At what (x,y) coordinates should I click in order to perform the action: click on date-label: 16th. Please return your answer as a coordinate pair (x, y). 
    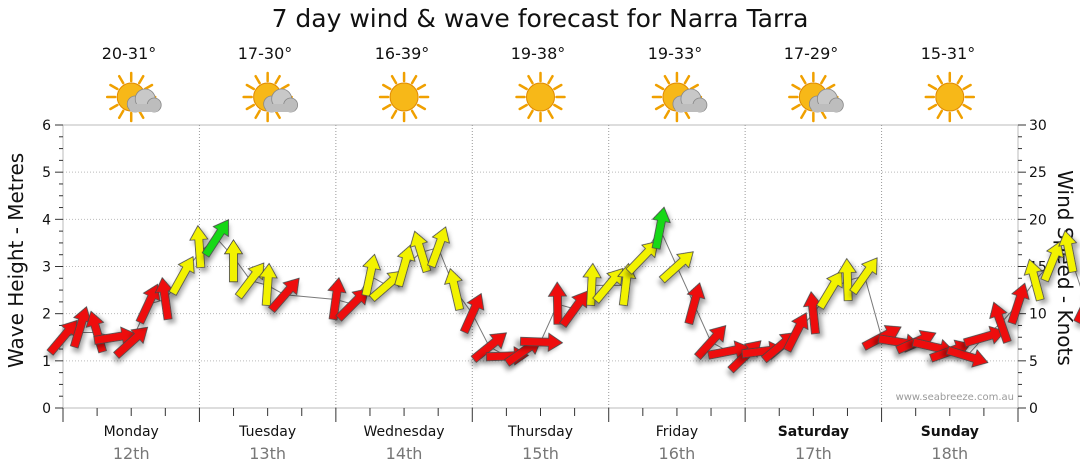
    Looking at the image, I should click on (677, 453).